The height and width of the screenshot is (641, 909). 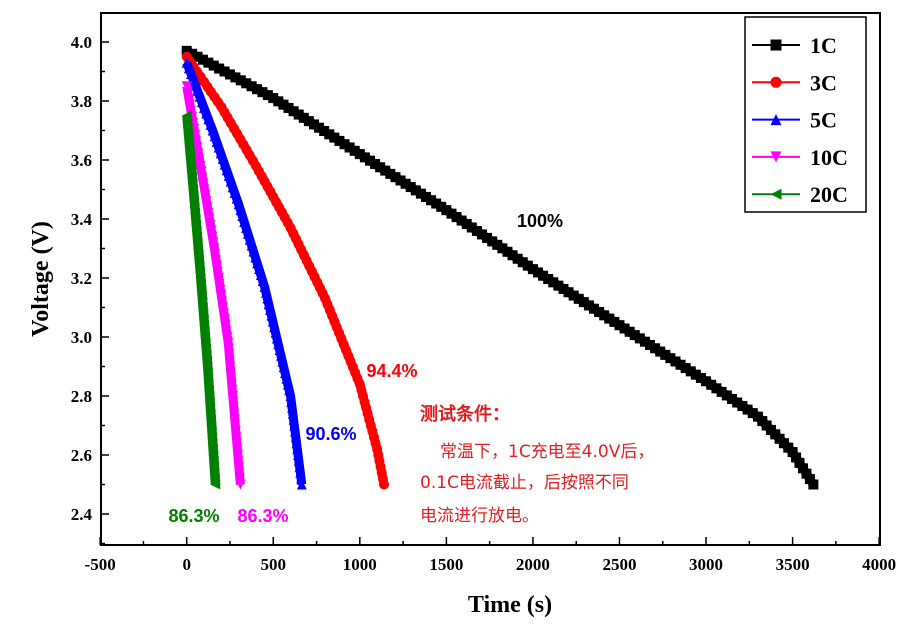 What do you see at coordinates (776, 120) in the screenshot?
I see `legend-marker-5C` at bounding box center [776, 120].